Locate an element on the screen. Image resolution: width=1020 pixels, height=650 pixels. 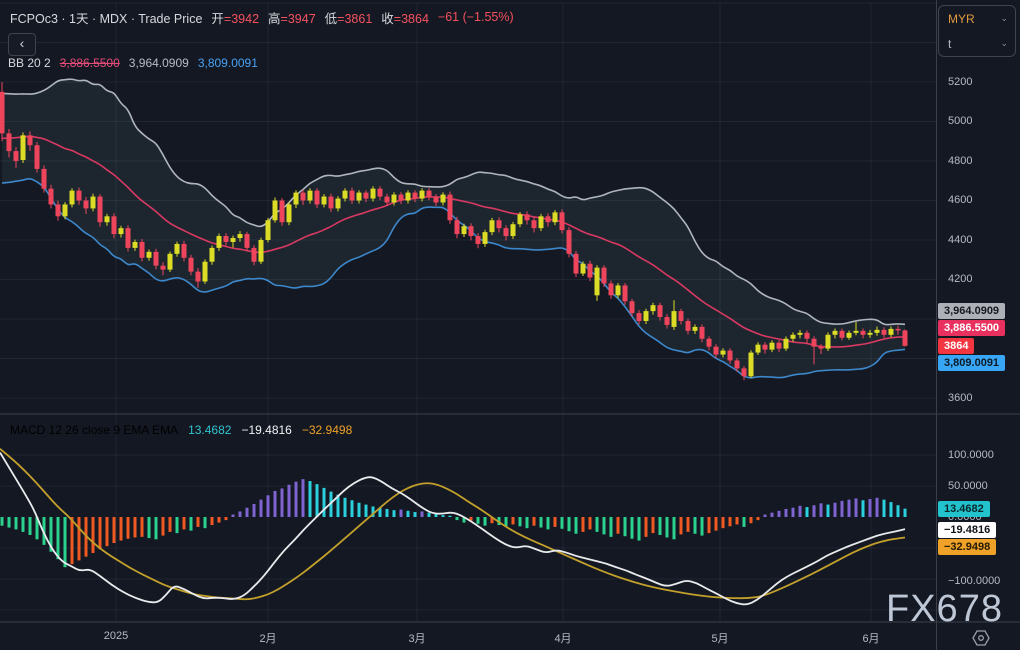
macd-line-value: −19.4816 is located at coordinates (266, 430).